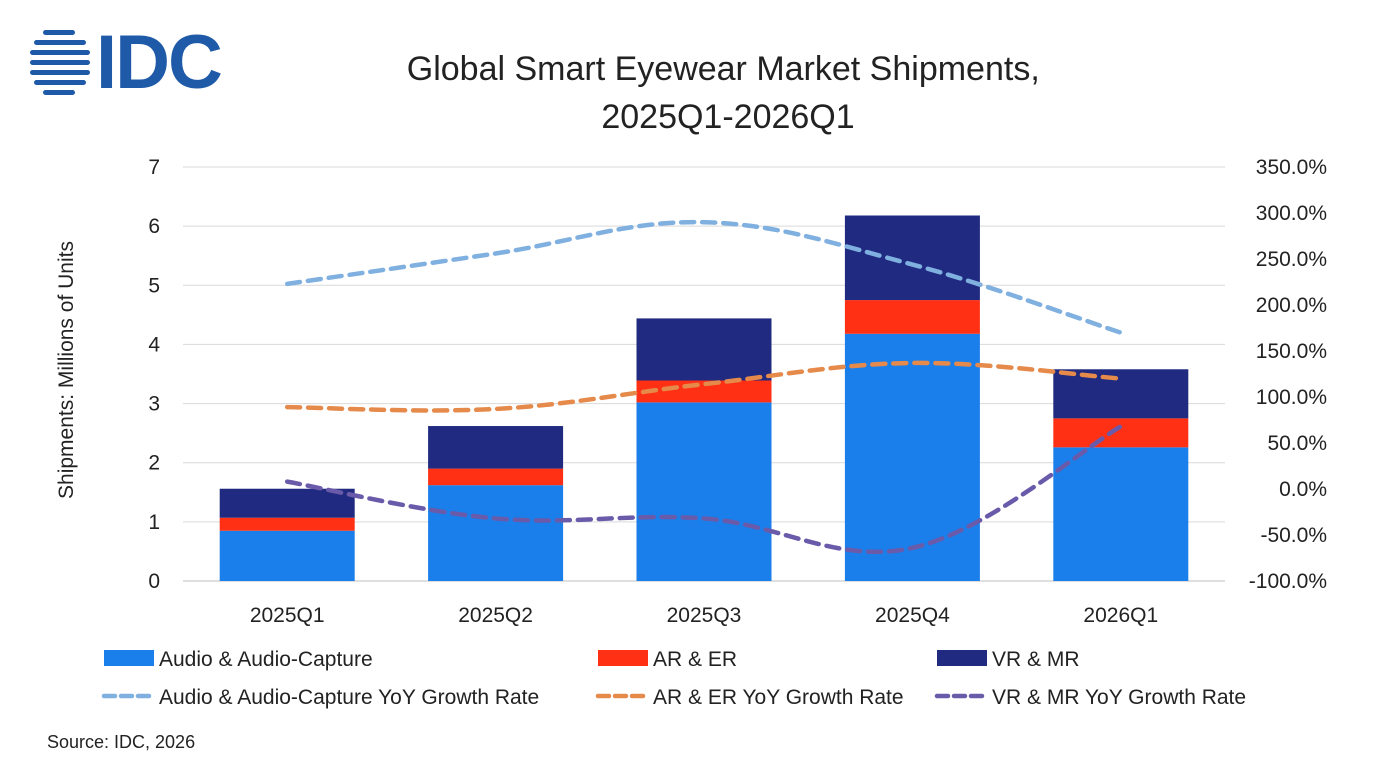 This screenshot has height=768, width=1376. I want to click on y2-tick-label: 100.0%, so click(1291, 397).